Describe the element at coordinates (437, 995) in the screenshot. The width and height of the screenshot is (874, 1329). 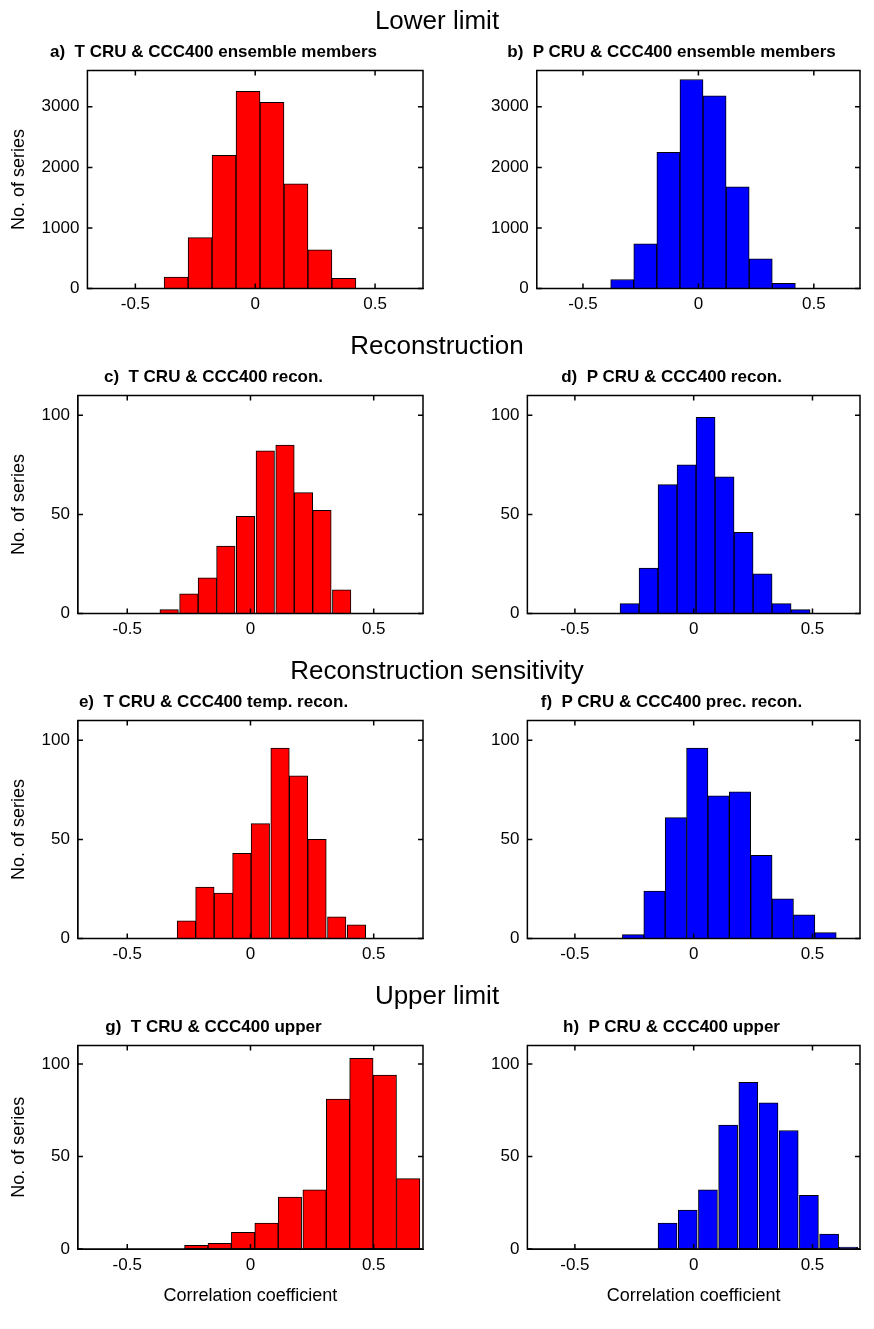
I see `text: Upper limit` at that location.